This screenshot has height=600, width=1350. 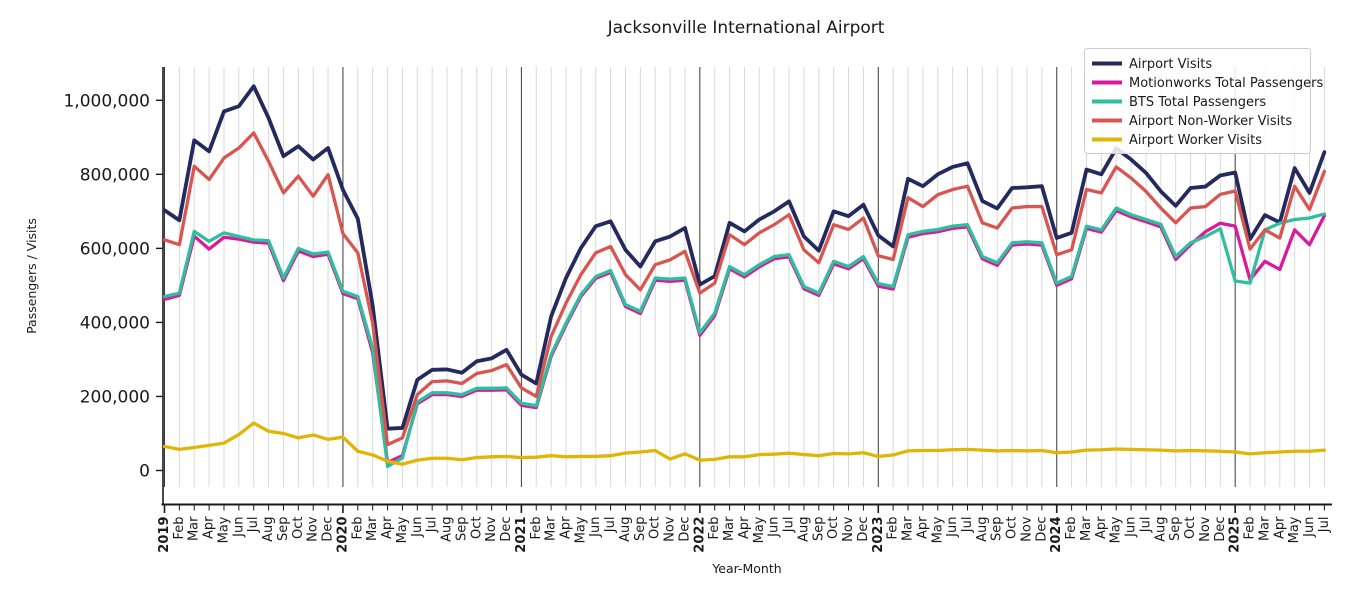 I want to click on y-tick-label: 800,000, so click(x=115, y=175).